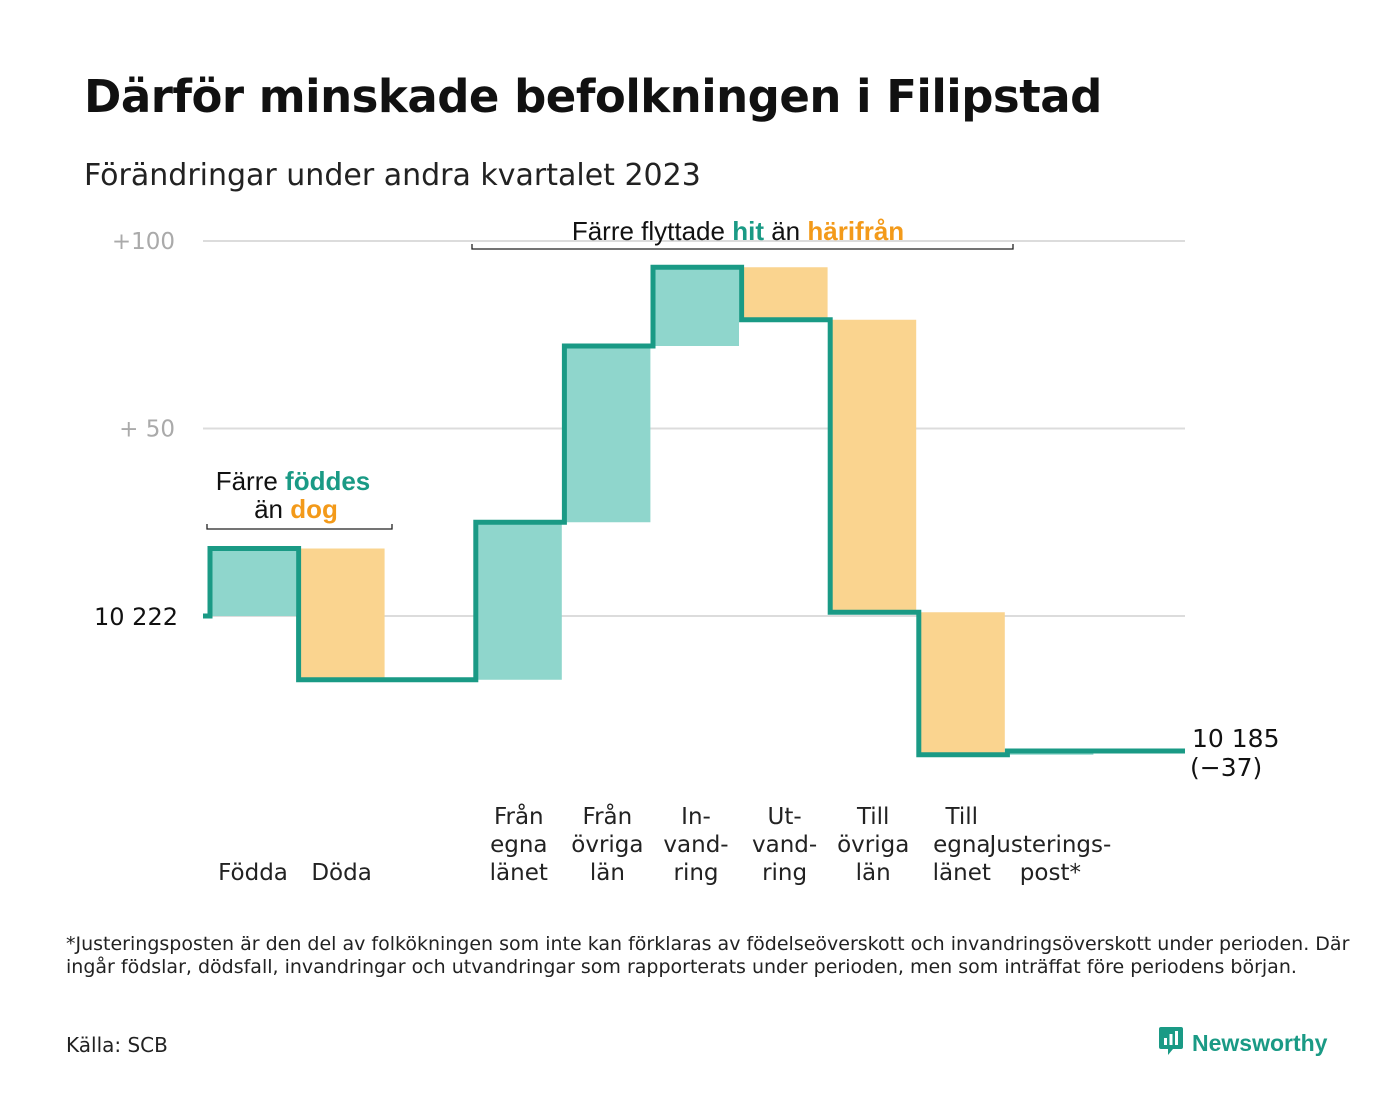  What do you see at coordinates (785, 231) in the screenshot?
I see `annotation-migration-part: än` at bounding box center [785, 231].